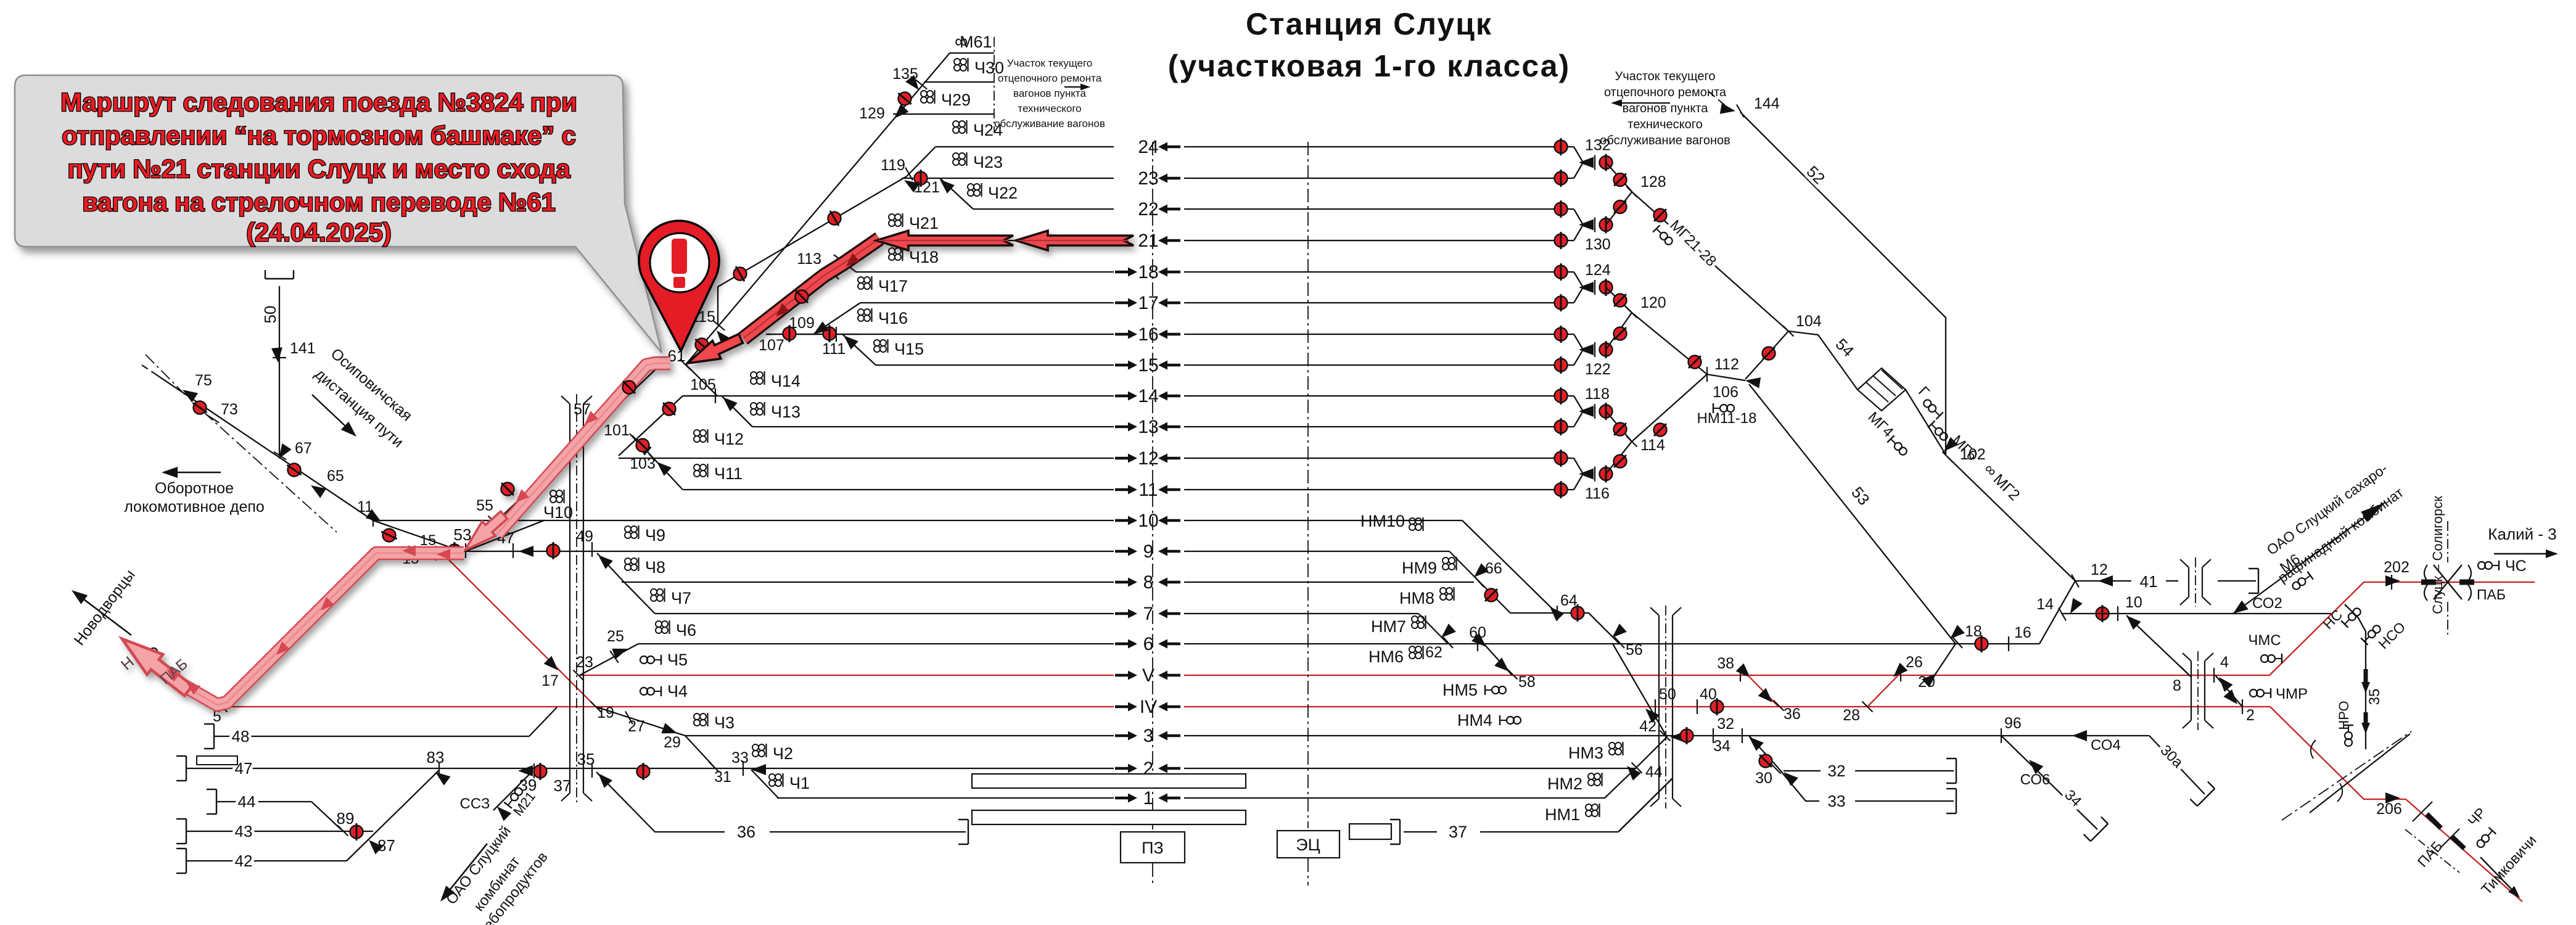  What do you see at coordinates (1148, 644) in the screenshot?
I see `svg-text: 6` at bounding box center [1148, 644].